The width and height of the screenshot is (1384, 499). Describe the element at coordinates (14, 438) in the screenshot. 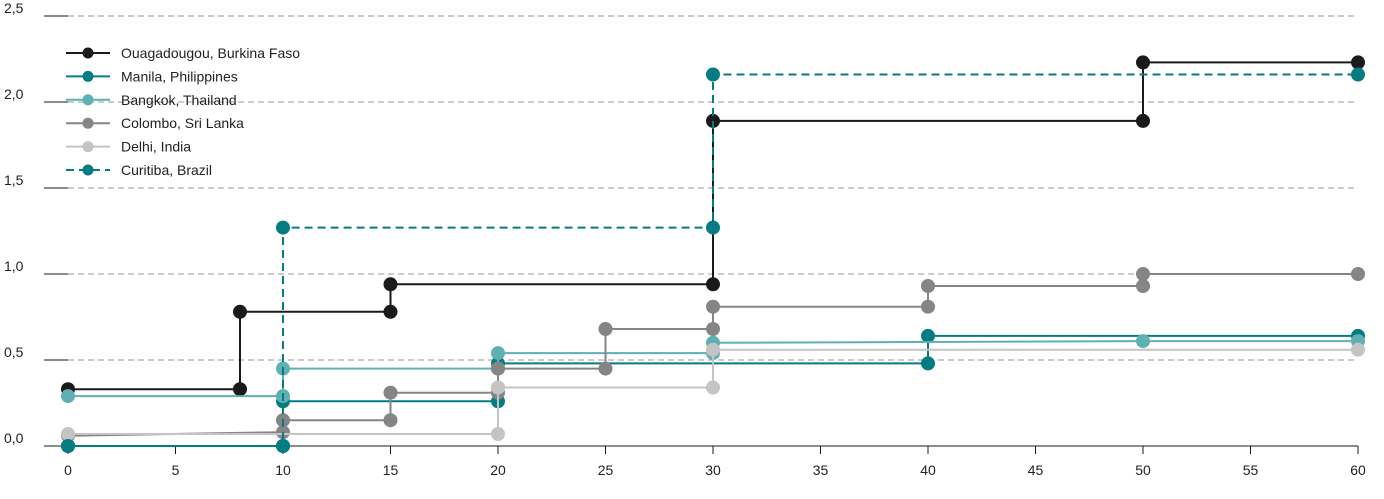

I see `y-tick-label: 0,0` at that location.